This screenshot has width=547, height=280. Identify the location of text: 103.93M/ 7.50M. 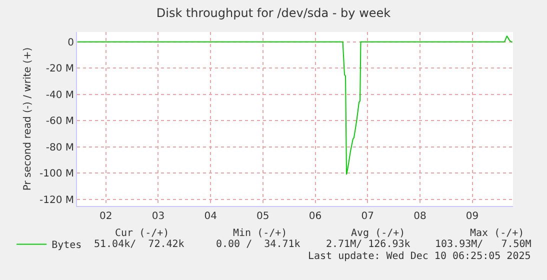
(483, 244).